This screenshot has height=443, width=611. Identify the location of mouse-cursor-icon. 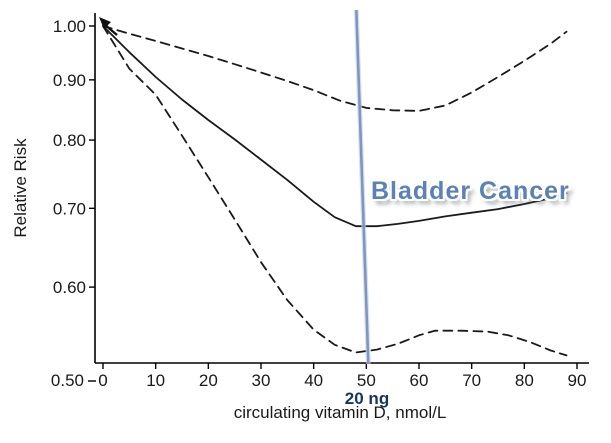
(105, 23).